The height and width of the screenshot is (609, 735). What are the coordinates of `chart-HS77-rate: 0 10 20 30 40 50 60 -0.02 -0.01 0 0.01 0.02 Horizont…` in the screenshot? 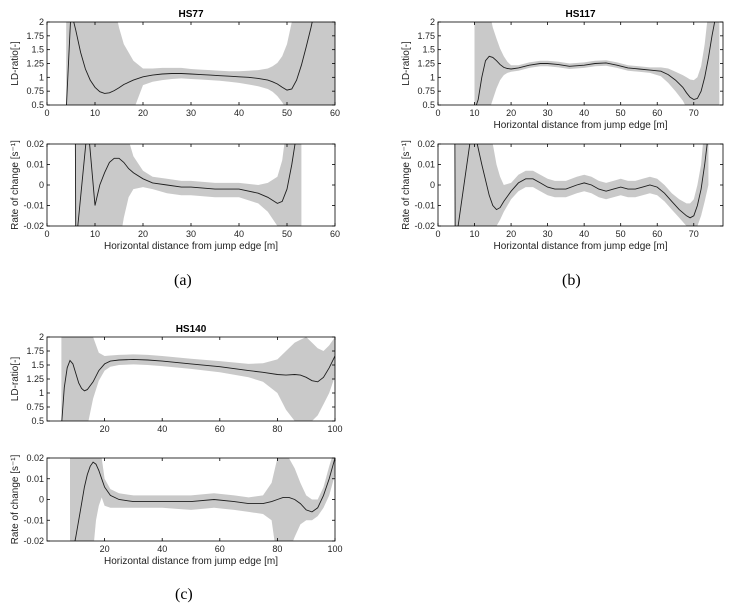 It's located at (175, 195).